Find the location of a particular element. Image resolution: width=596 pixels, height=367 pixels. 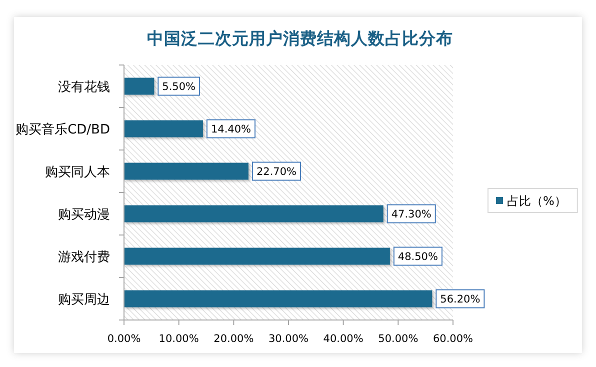

x-tick-label: 10.00% is located at coordinates (178, 339).